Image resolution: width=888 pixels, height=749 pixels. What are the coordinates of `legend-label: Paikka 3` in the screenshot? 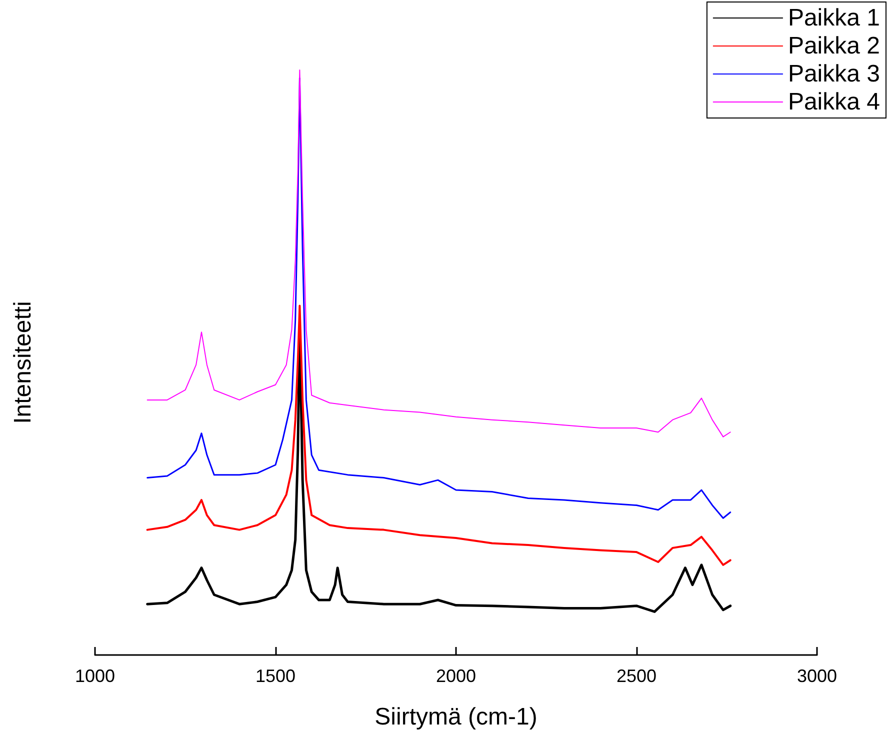 It's located at (834, 74).